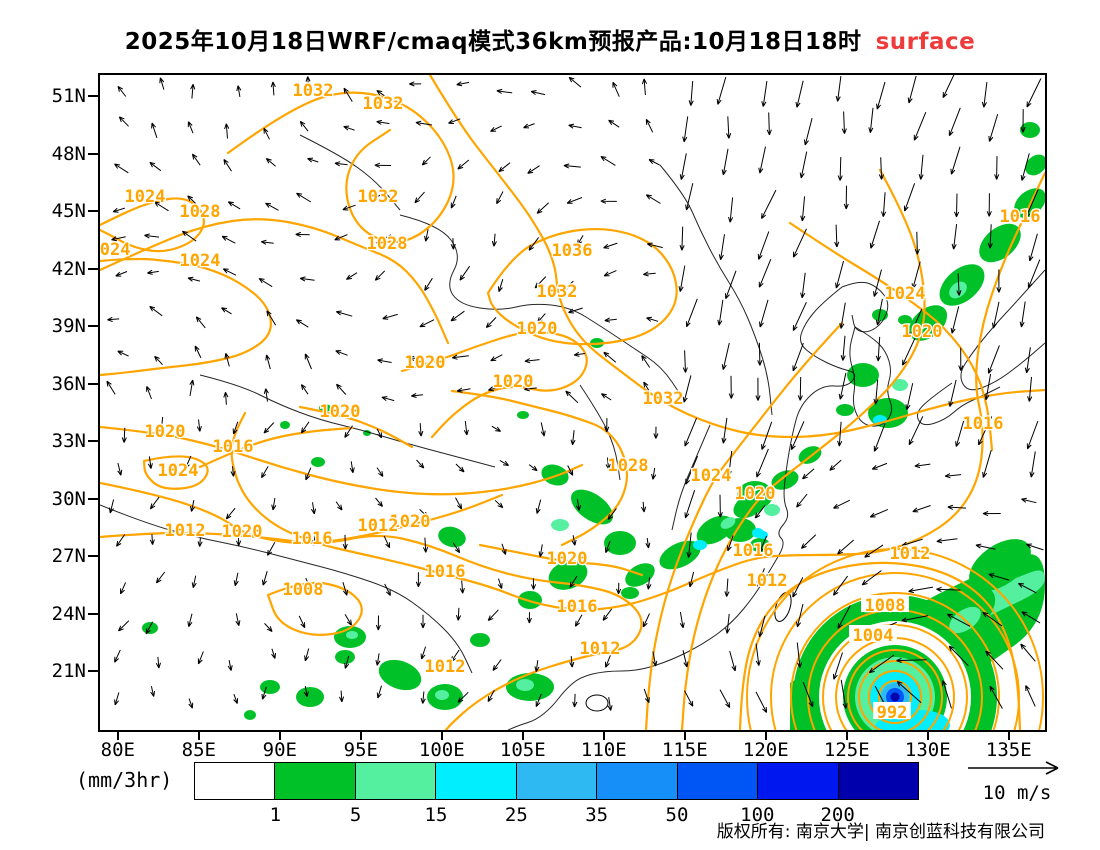  What do you see at coordinates (846, 750) in the screenshot?
I see `lon-tick-label: 125E` at bounding box center [846, 750].